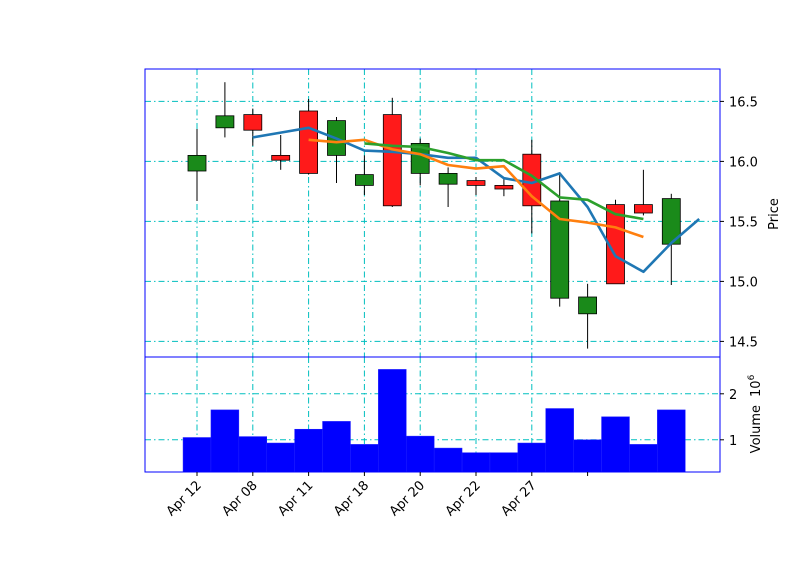  What do you see at coordinates (756, 388) in the screenshot?
I see `volume-exponent-base: 10` at bounding box center [756, 388].